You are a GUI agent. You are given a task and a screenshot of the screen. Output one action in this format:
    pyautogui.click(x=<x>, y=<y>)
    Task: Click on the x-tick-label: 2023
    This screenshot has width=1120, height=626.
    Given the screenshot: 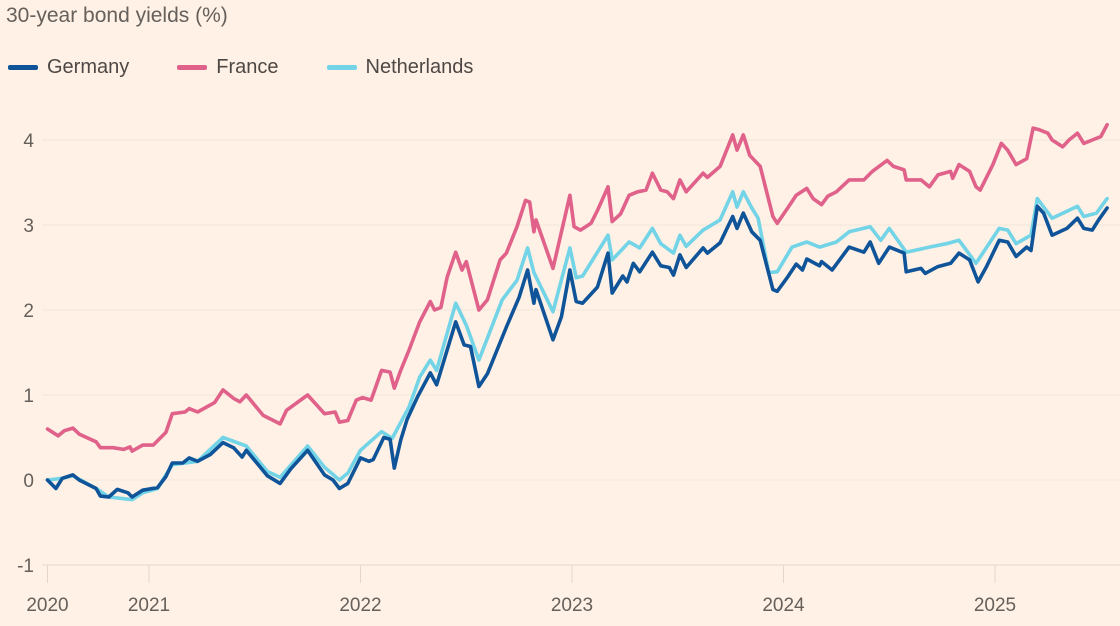 What is the action you would take?
    pyautogui.click(x=572, y=605)
    